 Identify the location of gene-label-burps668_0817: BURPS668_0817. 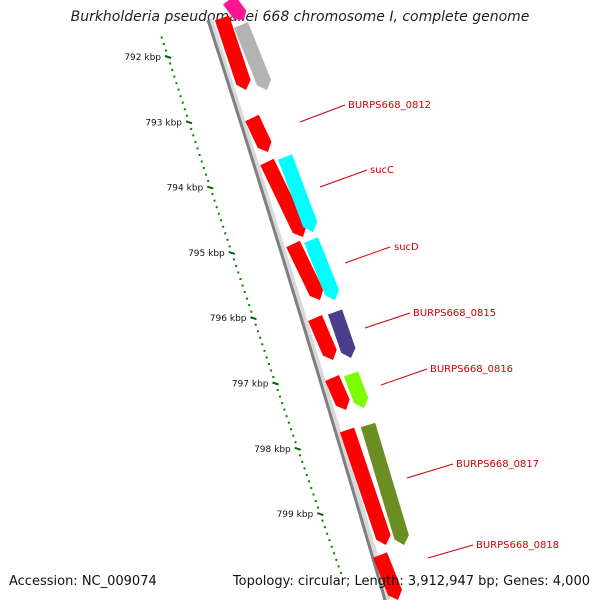
(497, 464).